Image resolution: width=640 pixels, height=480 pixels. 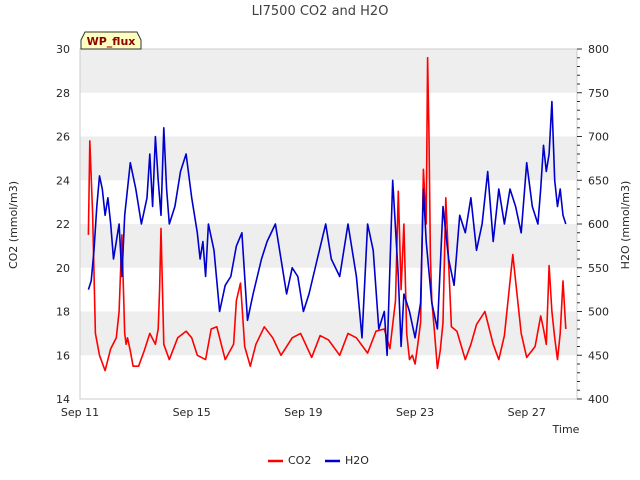 I want to click on x-tick-label: Sep 11, so click(x=80, y=412).